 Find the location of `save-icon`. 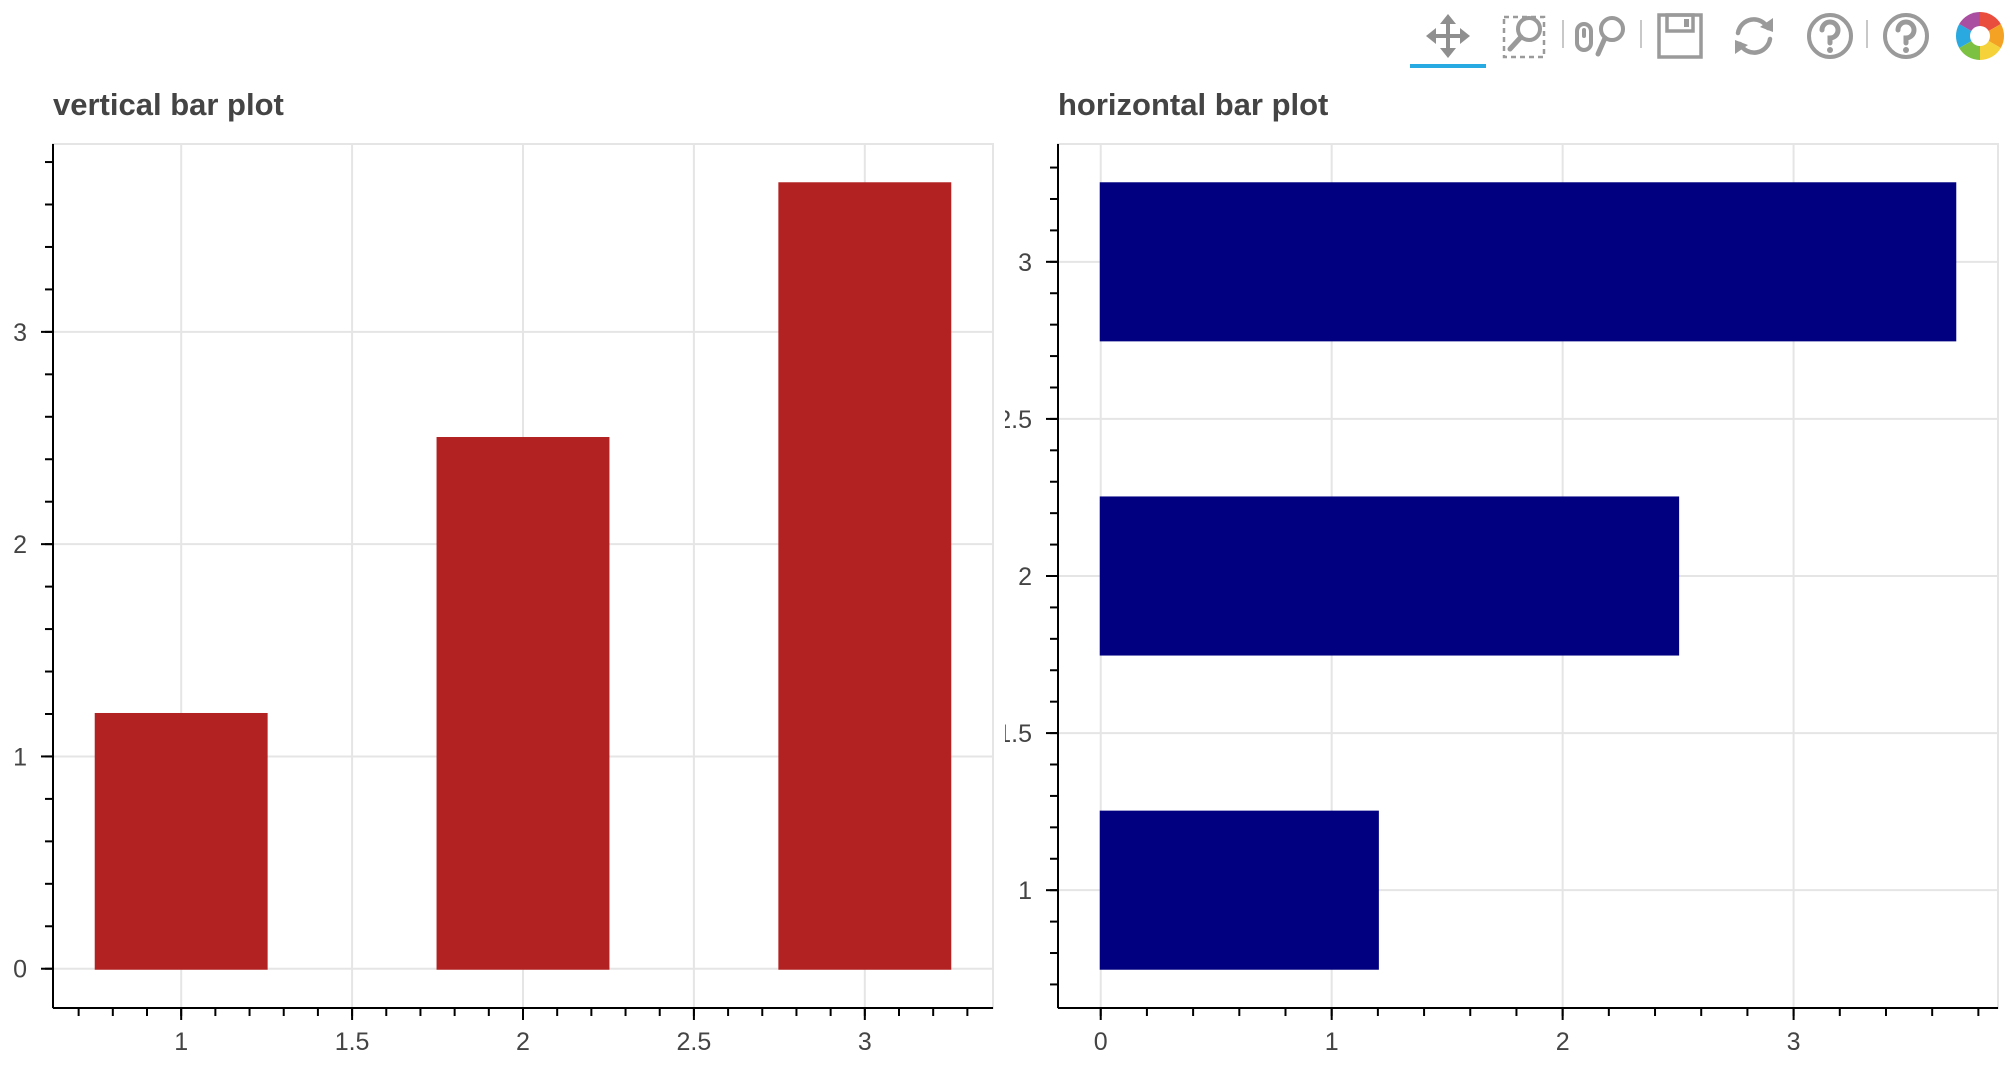

save-icon is located at coordinates (1680, 36).